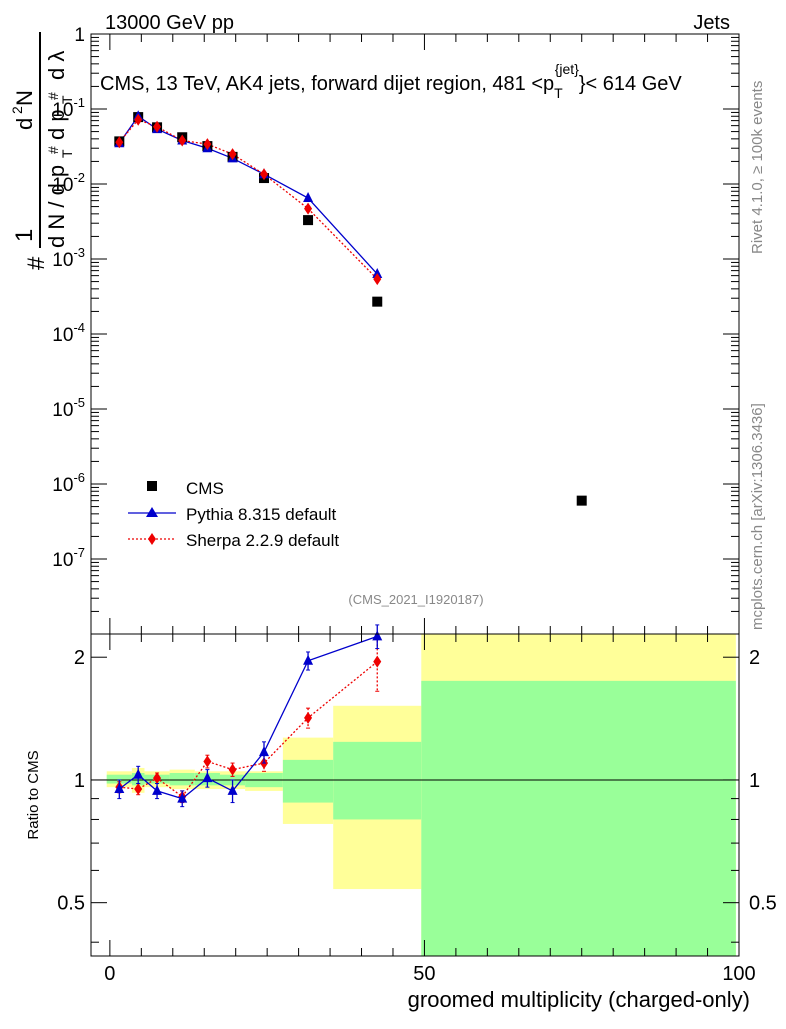  What do you see at coordinates (754, 781) in the screenshot?
I see `ratio-y-tick-label-right: 1` at bounding box center [754, 781].